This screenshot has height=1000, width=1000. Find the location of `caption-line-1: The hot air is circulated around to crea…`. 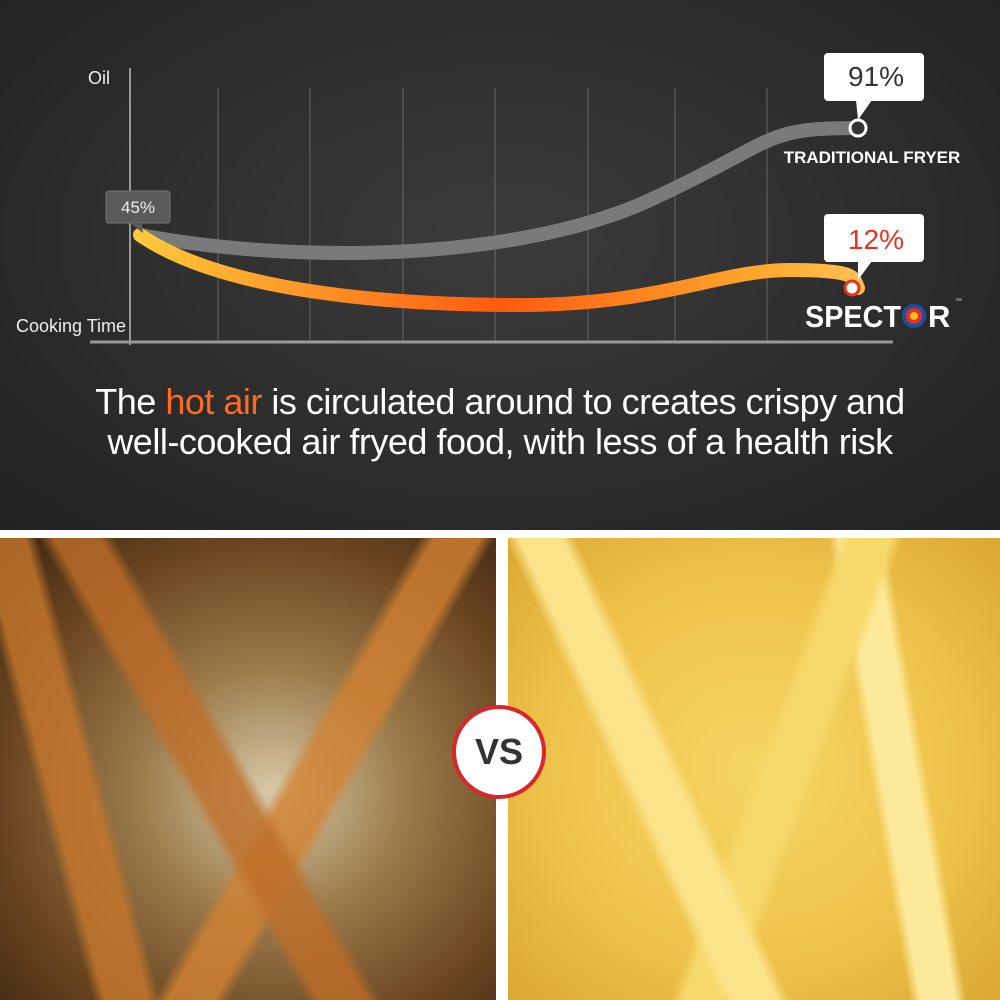

caption-line-1: The hot air is circulated around to crea… is located at coordinates (500, 401).